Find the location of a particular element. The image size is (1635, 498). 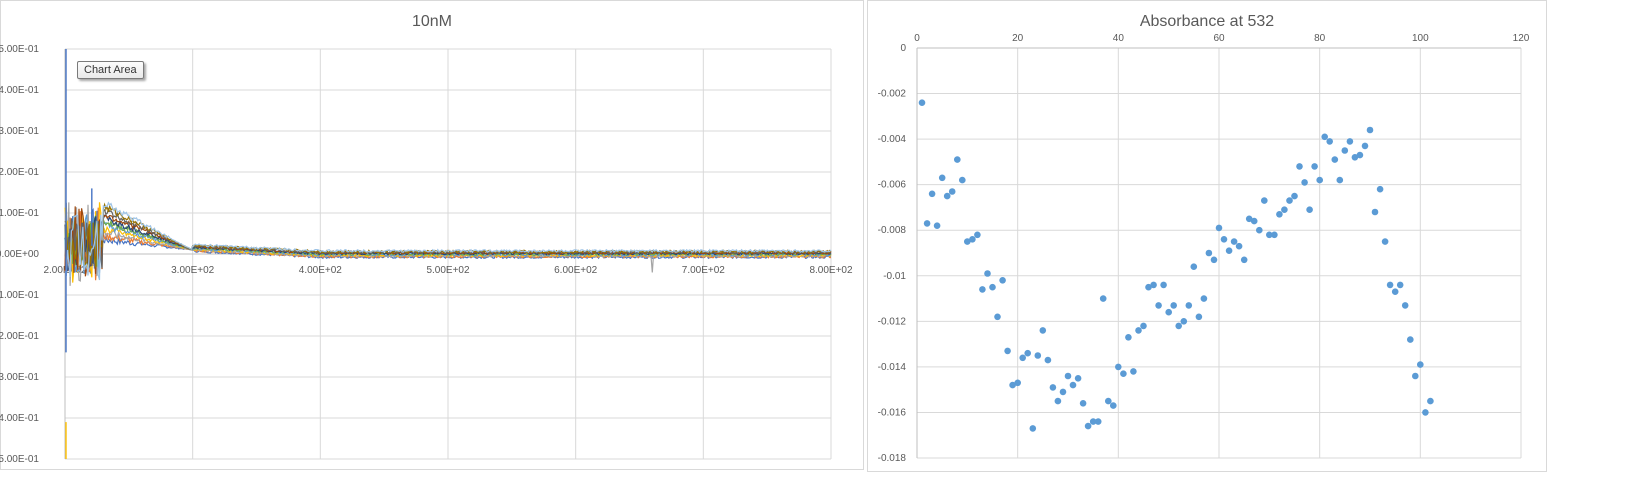

y-tick-label: -0.018 is located at coordinates (892, 458).